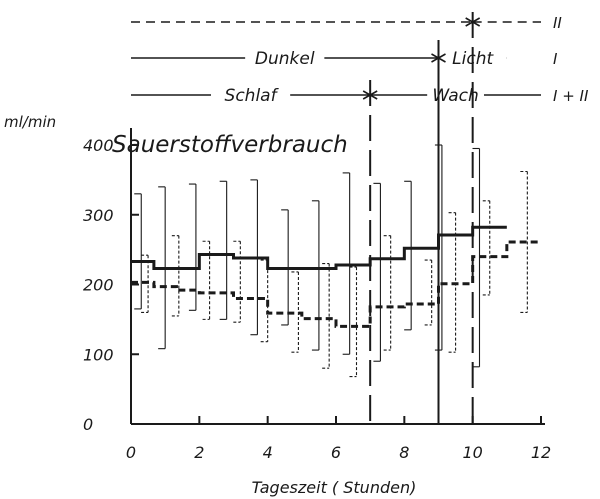 The height and width of the screenshot is (499, 600). I want to click on x-tick-label-10: 10, so click(472, 452).